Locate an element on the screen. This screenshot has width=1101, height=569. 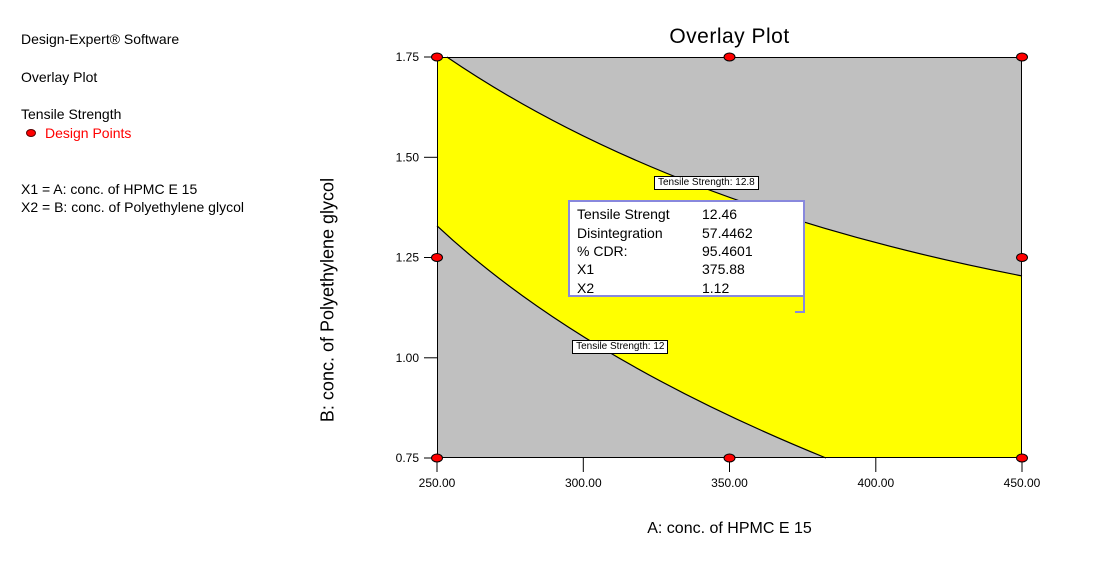
design-points-label: Design Points is located at coordinates (88, 133).